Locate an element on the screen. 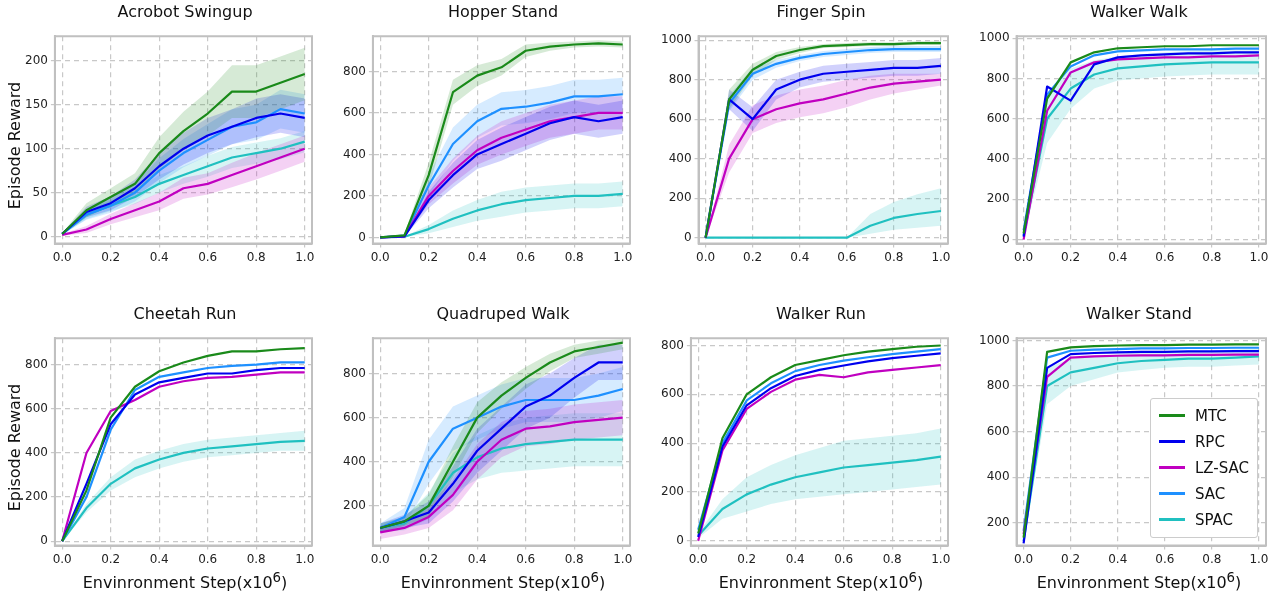  chart-title: Cheetah Run is located at coordinates (185, 313).